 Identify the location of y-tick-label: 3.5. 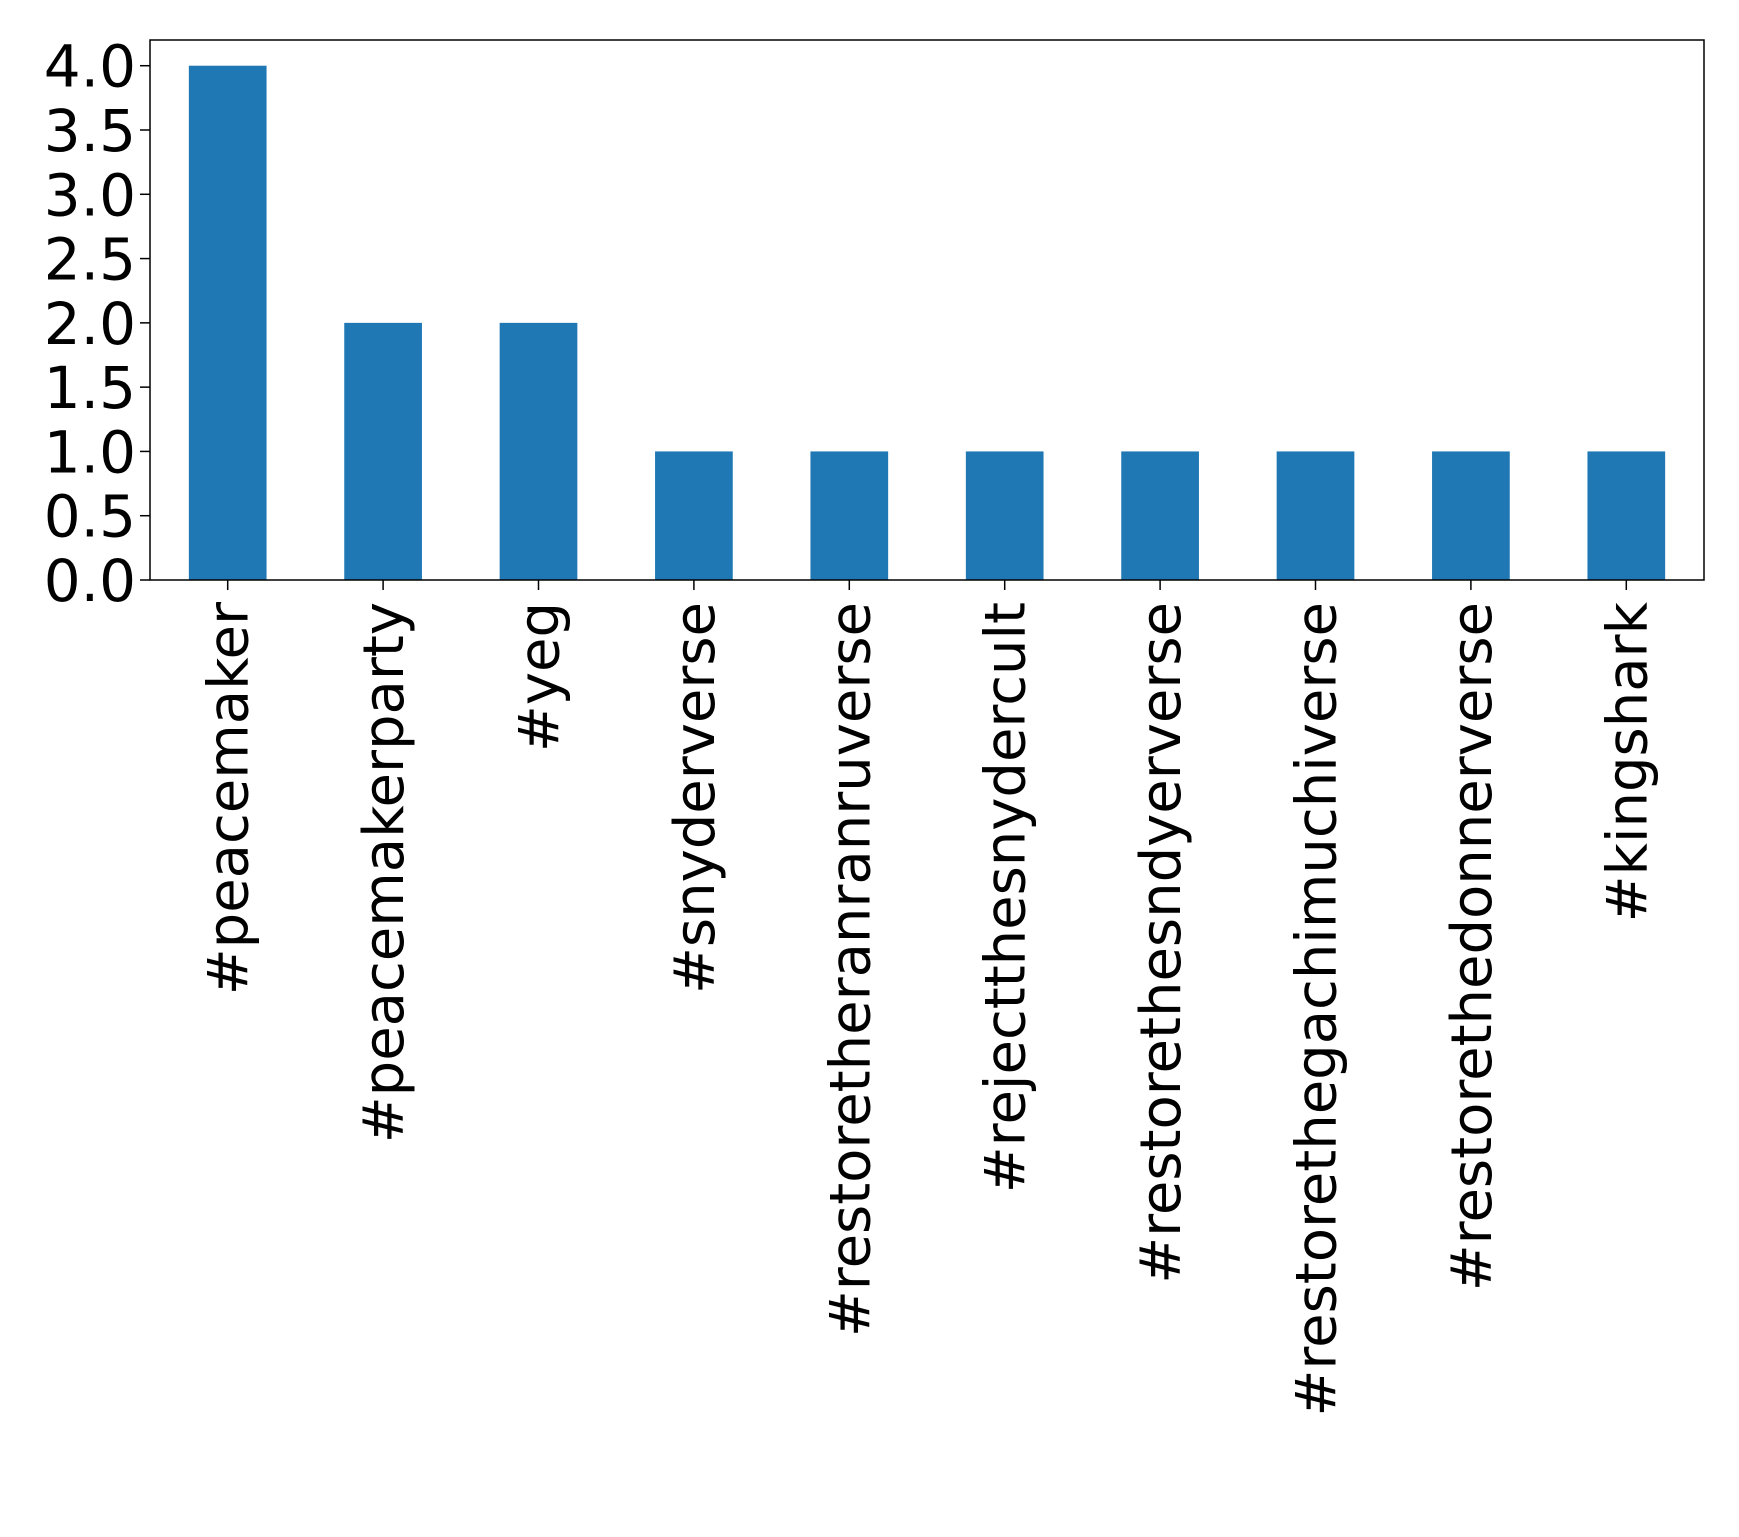
(90, 131).